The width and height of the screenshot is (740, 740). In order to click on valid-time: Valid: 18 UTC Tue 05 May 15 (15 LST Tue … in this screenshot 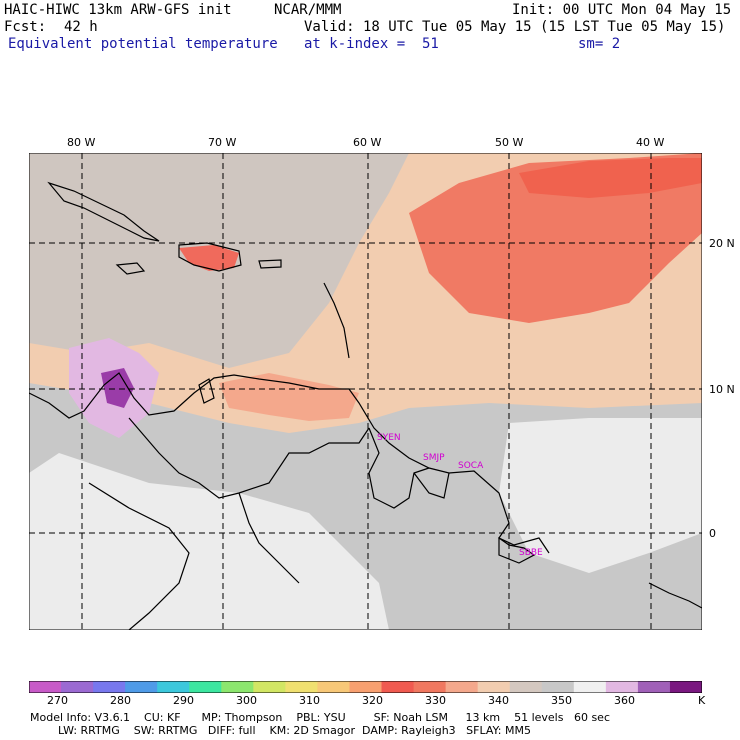, I will do `click(515, 27)`.